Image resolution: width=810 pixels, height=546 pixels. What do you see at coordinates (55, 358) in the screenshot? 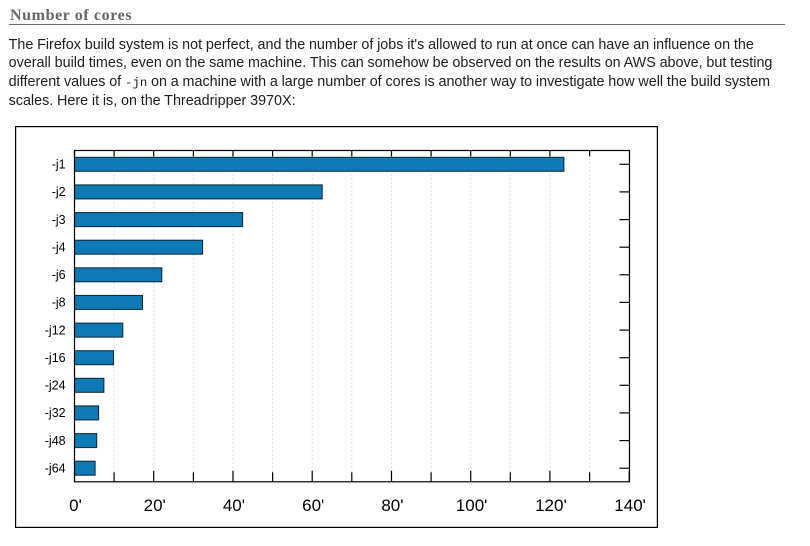
I see `svg-text: -j16` at bounding box center [55, 358].